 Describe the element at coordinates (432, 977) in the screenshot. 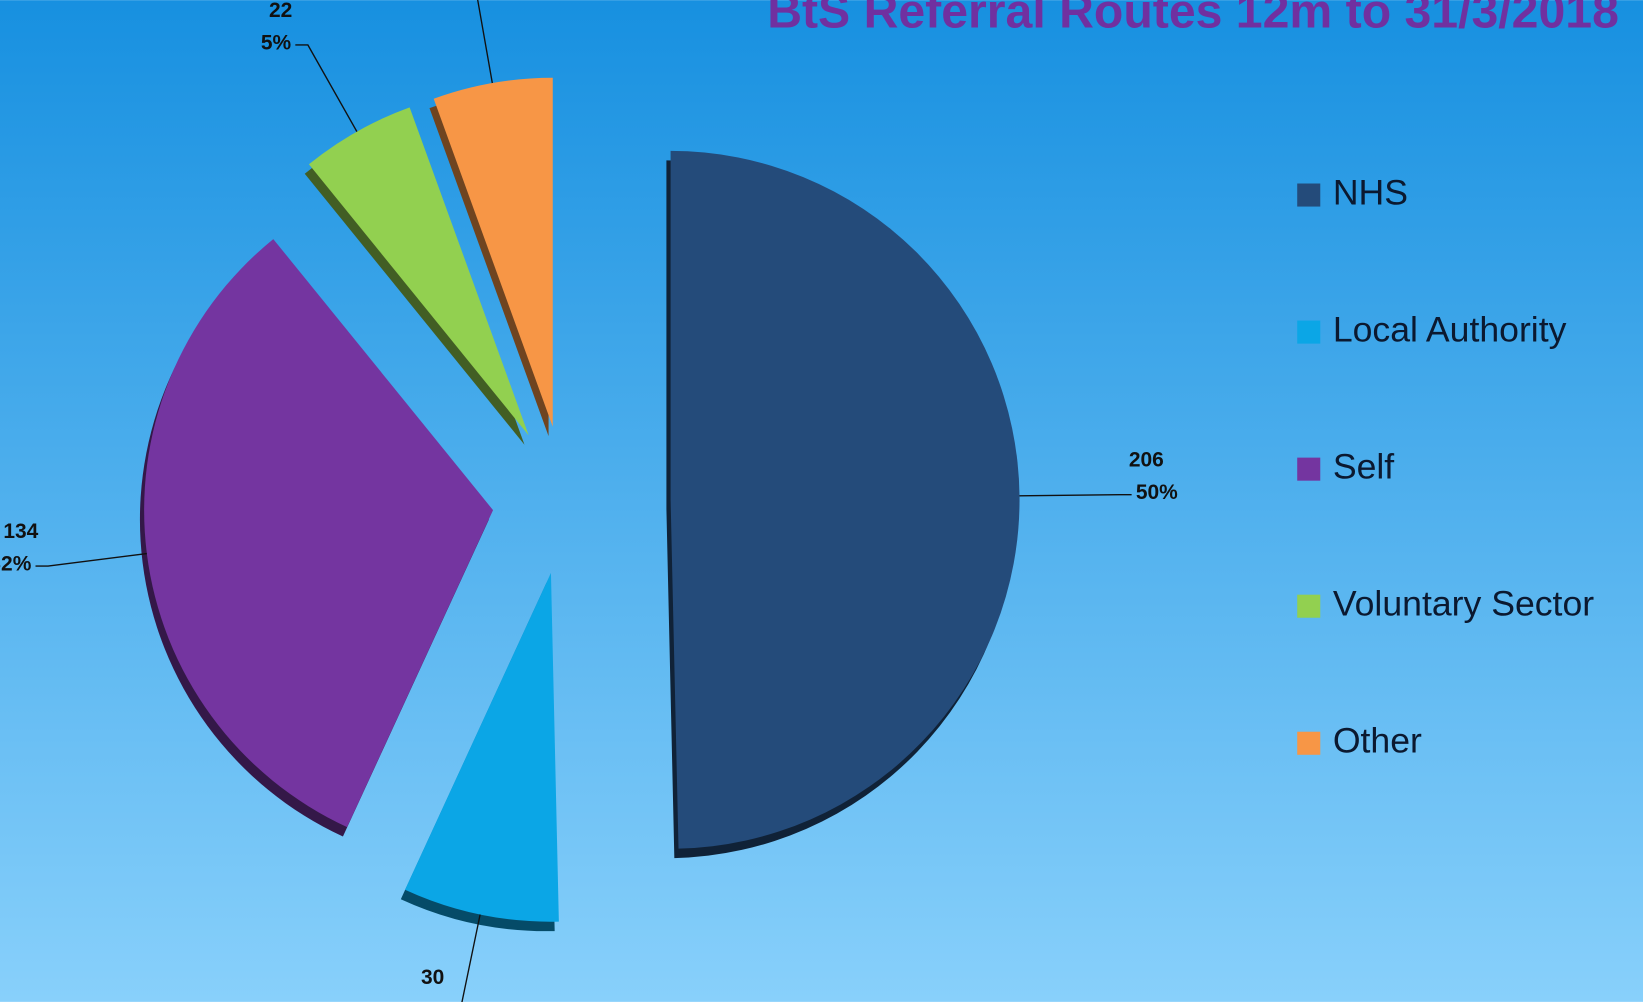

I see `data-label: 30` at that location.